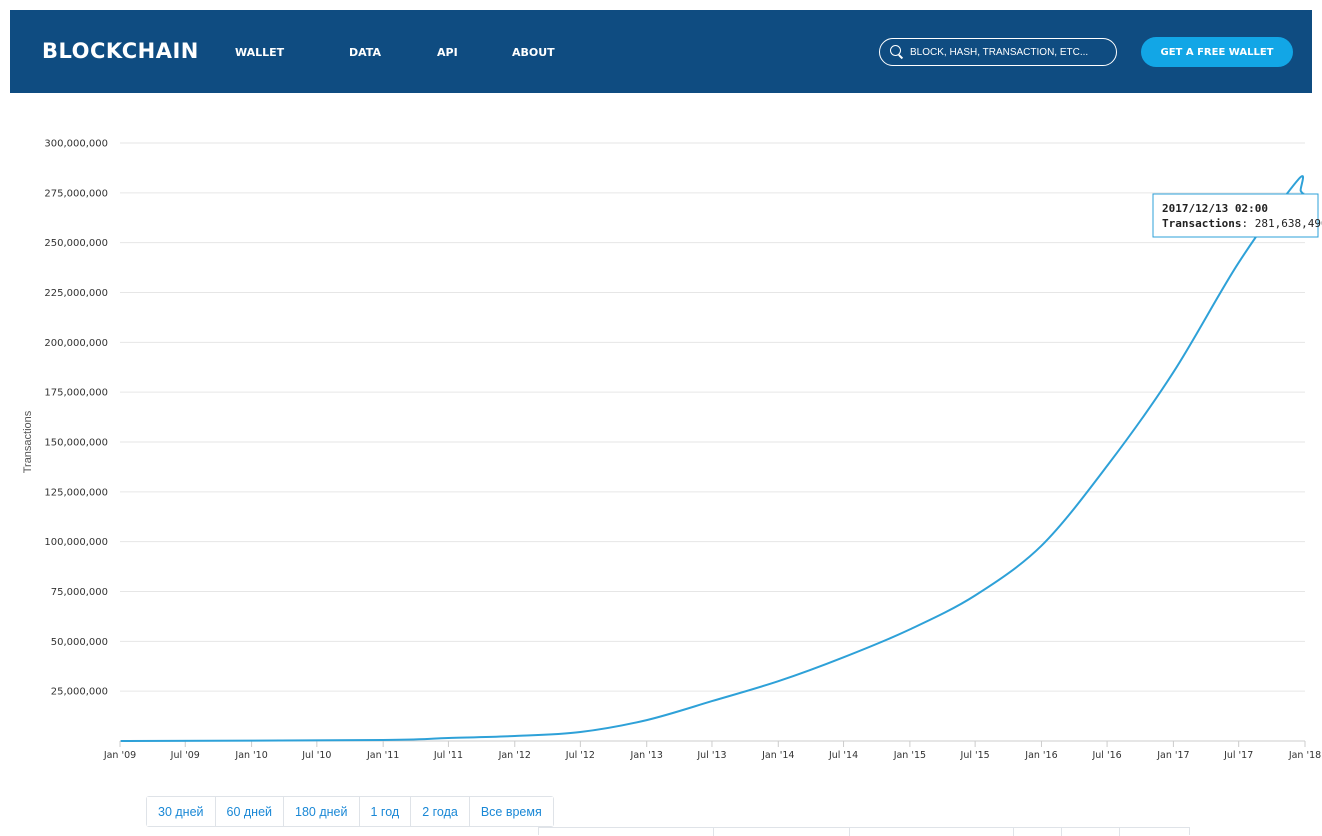  Describe the element at coordinates (260, 52) in the screenshot. I see `nav-wallet: WALLET` at that location.